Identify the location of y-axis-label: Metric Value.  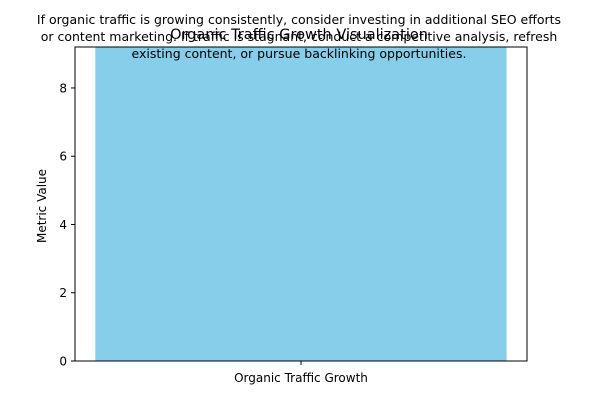
(42, 206).